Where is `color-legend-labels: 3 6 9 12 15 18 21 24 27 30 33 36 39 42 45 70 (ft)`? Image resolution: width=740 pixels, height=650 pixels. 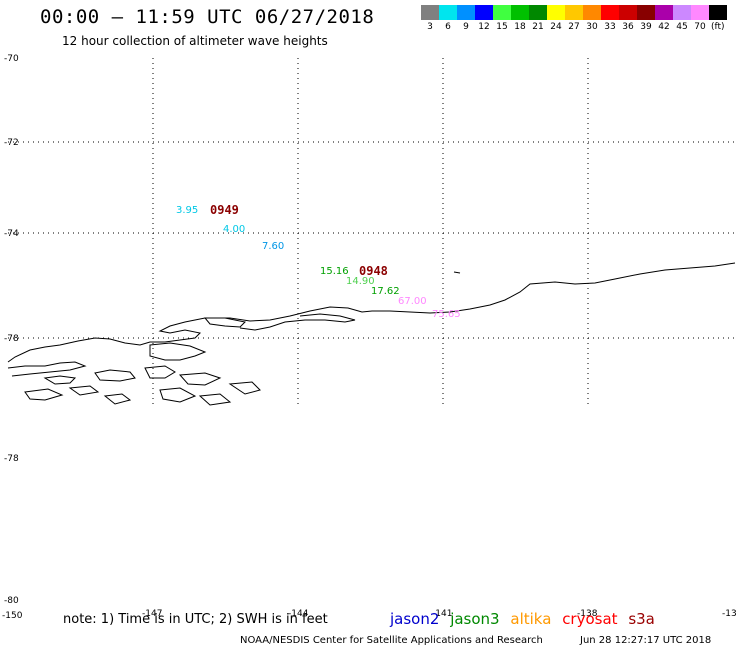
color-legend-labels: 3 6 9 12 15 18 21 24 27 30 33 36 39 42 45 70 (ft) is located at coordinates (573, 27).